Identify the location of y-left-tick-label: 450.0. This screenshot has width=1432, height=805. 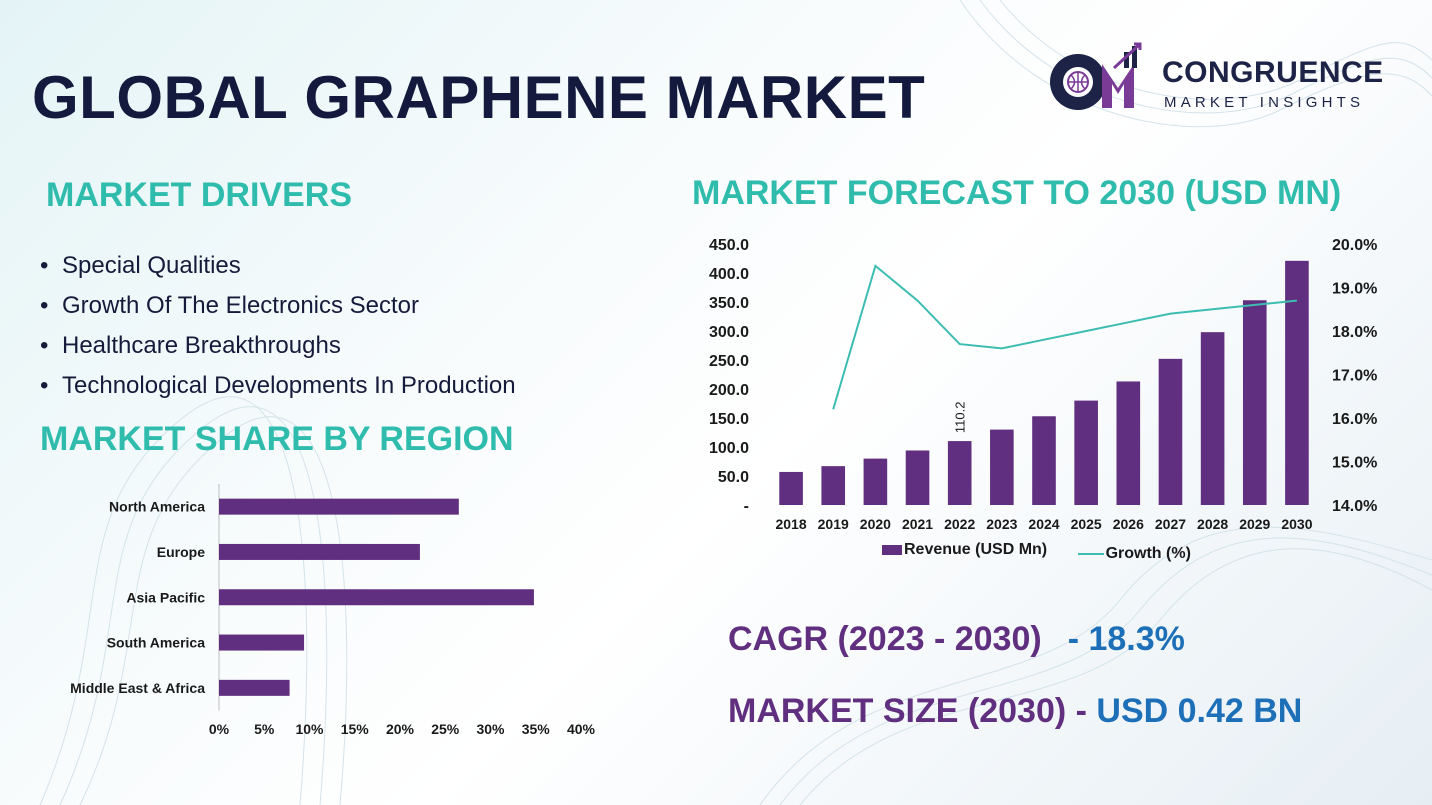
(729, 245).